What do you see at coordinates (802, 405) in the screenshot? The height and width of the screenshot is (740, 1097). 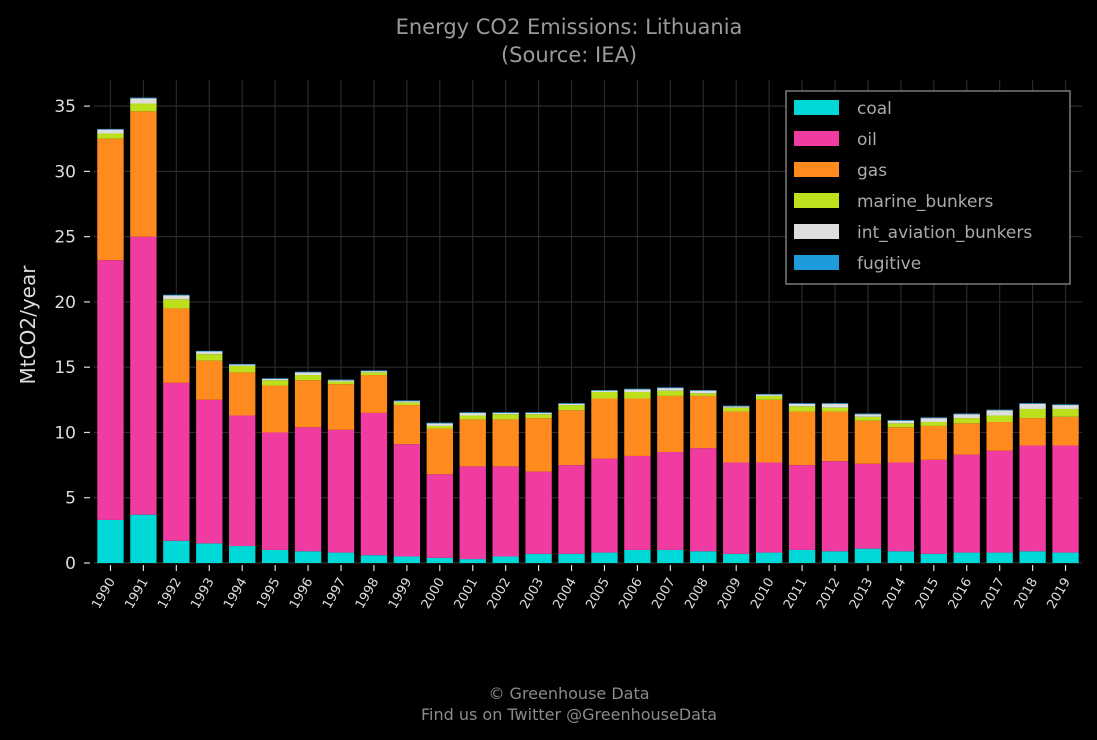 I see `bar-int_aviation_bunkers-2011` at bounding box center [802, 405].